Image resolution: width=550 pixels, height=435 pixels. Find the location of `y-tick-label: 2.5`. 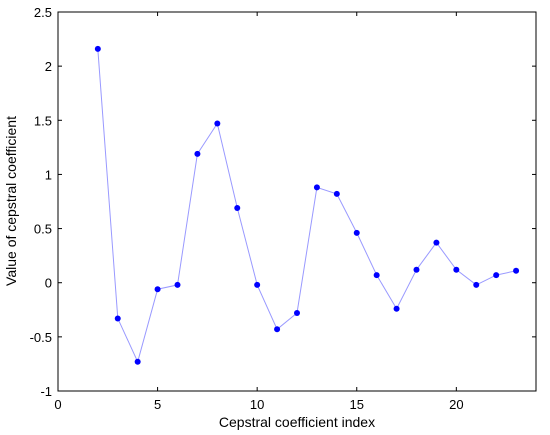

y-tick-label: 2.5 is located at coordinates (43, 12).